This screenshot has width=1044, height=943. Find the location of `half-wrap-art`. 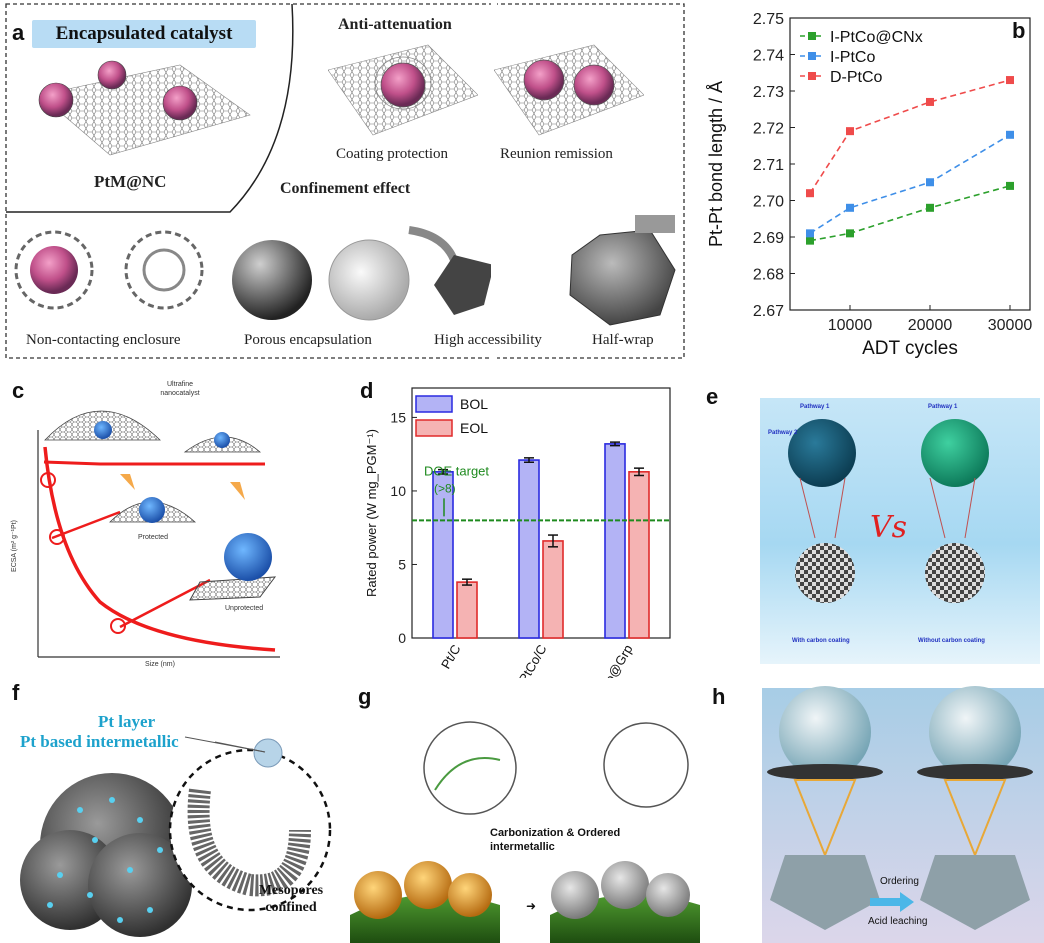

half-wrap-art is located at coordinates (622, 270).